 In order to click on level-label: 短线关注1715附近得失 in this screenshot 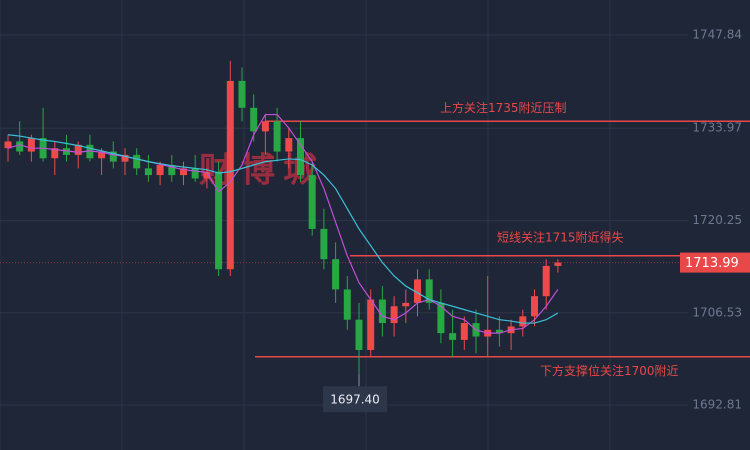, I will do `click(560, 236)`.